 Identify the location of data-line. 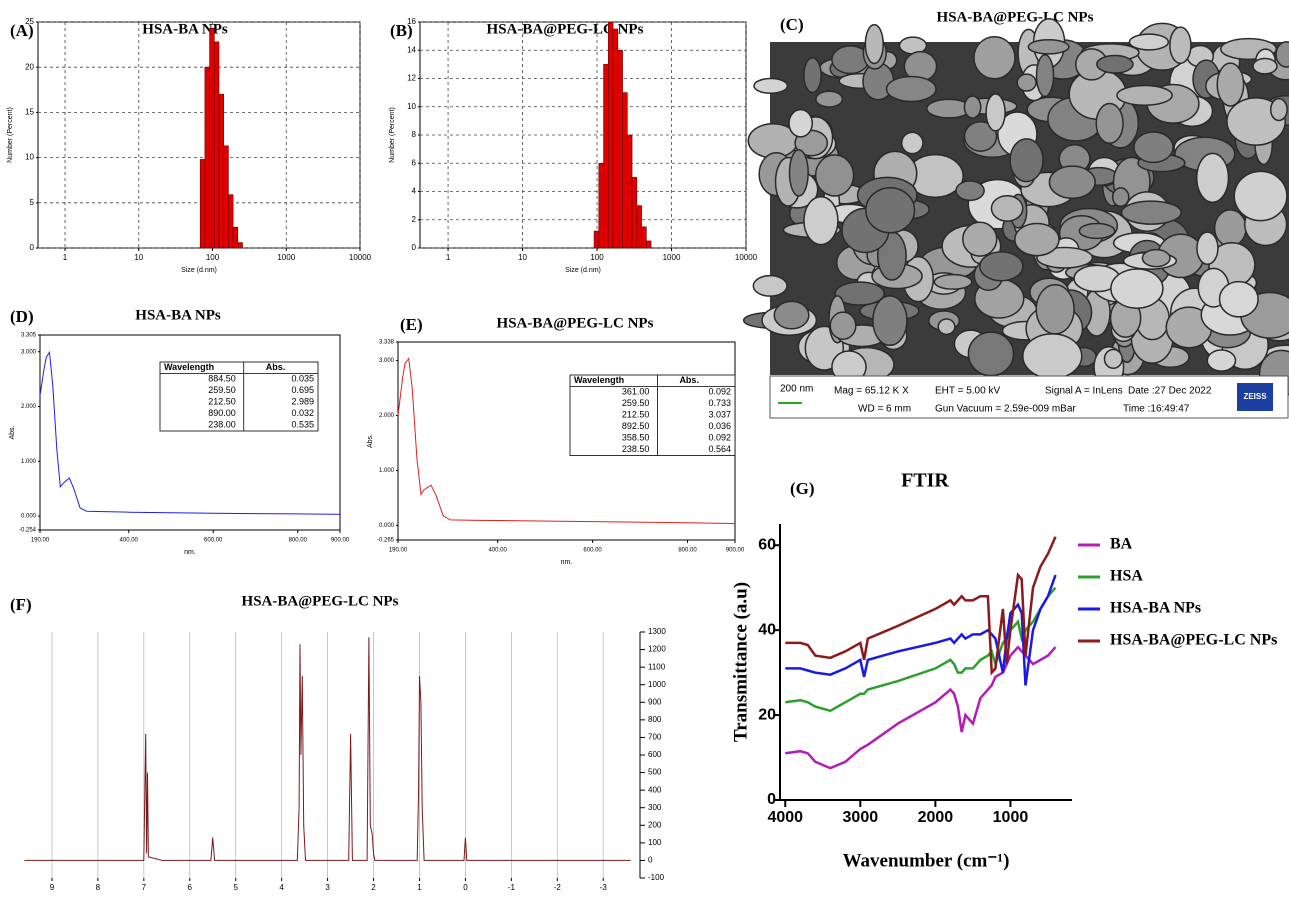
(190, 432).